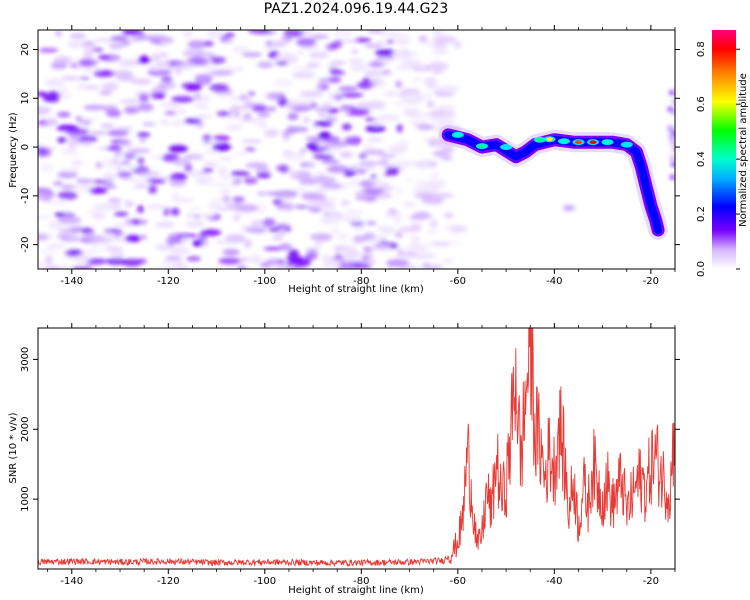  Describe the element at coordinates (593, 142) in the screenshot. I see `signal-hotspot` at that location.